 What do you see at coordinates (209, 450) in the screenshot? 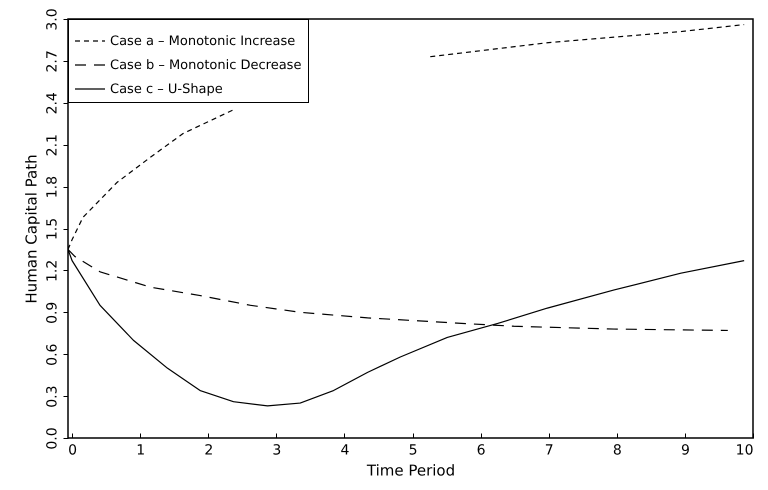
I see `x-tick-label: 2` at bounding box center [209, 450].